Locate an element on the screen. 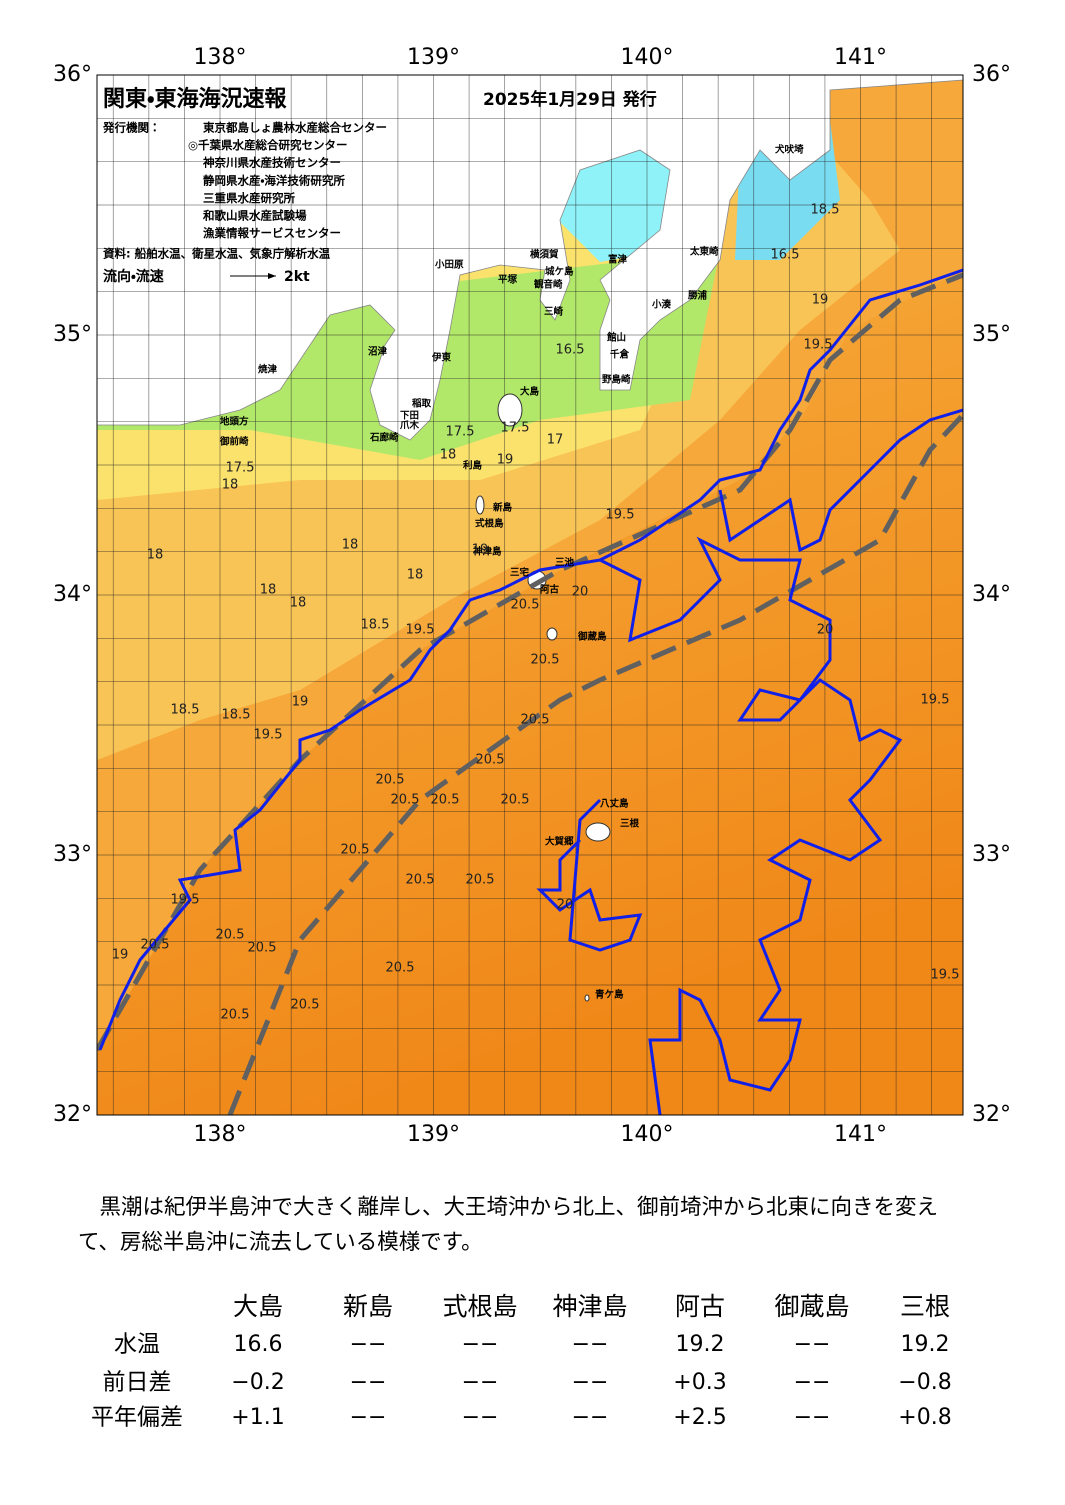 This screenshot has width=1065, height=1505. issuer: 和歌山県水産試験場 is located at coordinates (255, 216).